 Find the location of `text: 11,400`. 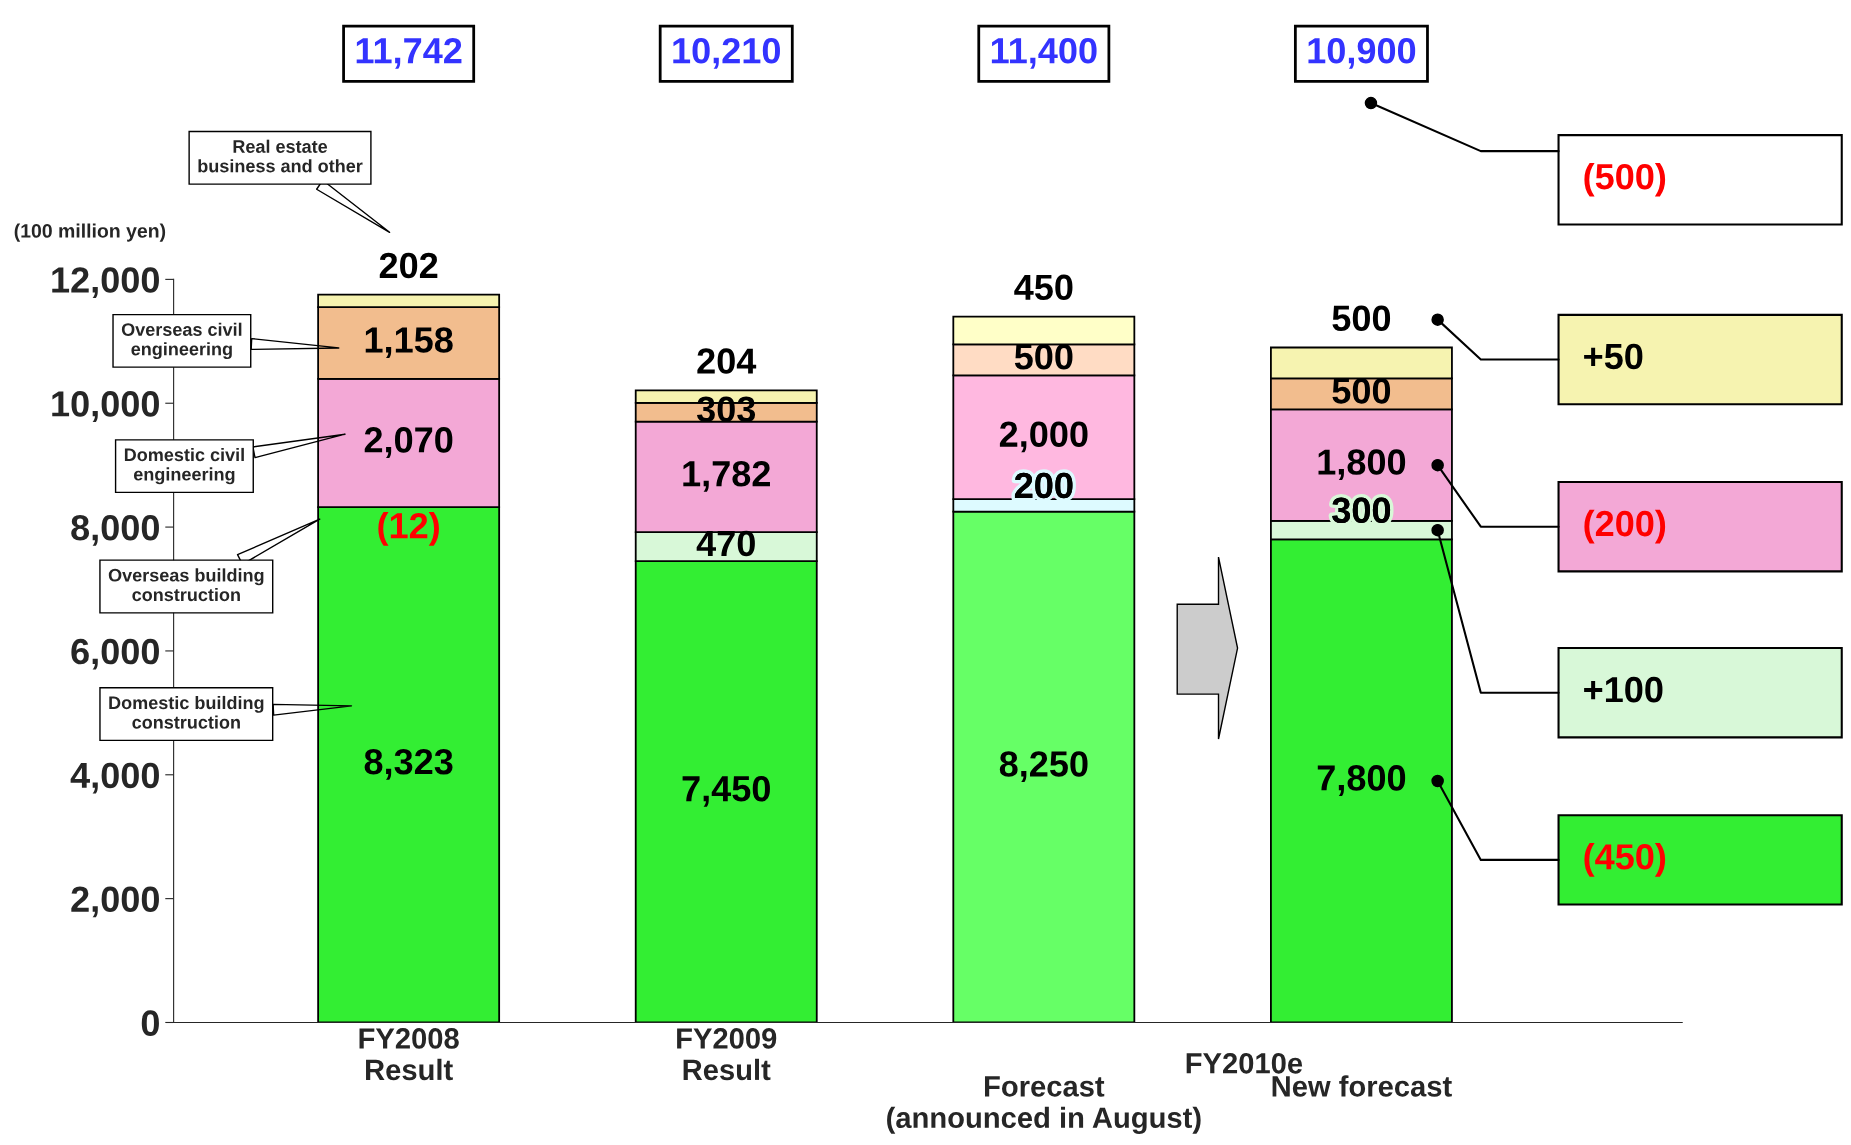

text: 11,400 is located at coordinates (1044, 53).